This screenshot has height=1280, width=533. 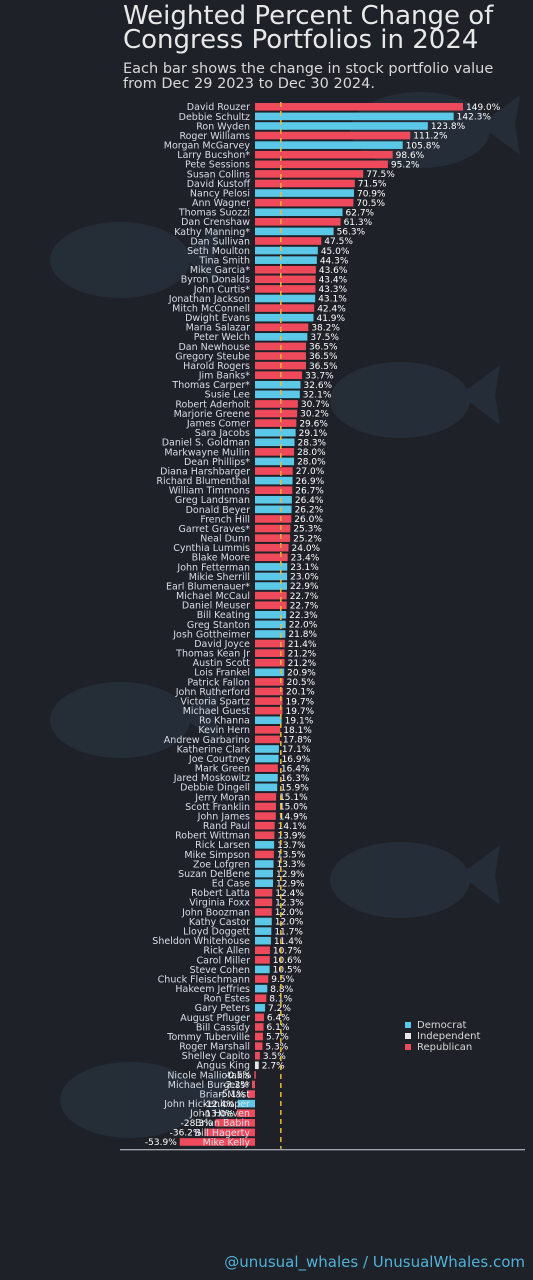 What do you see at coordinates (430, 137) in the screenshot?
I see `bar-value-label: 111.2%` at bounding box center [430, 137].